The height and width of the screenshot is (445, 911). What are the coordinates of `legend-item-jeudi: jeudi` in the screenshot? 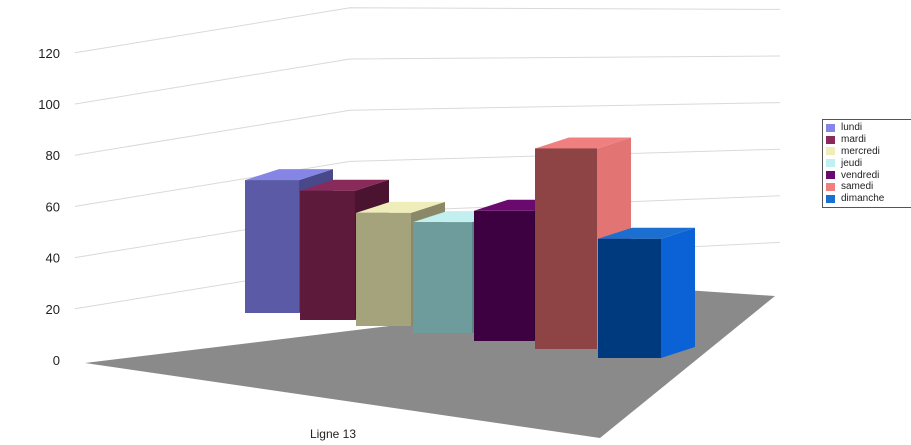 It's located at (868, 163).